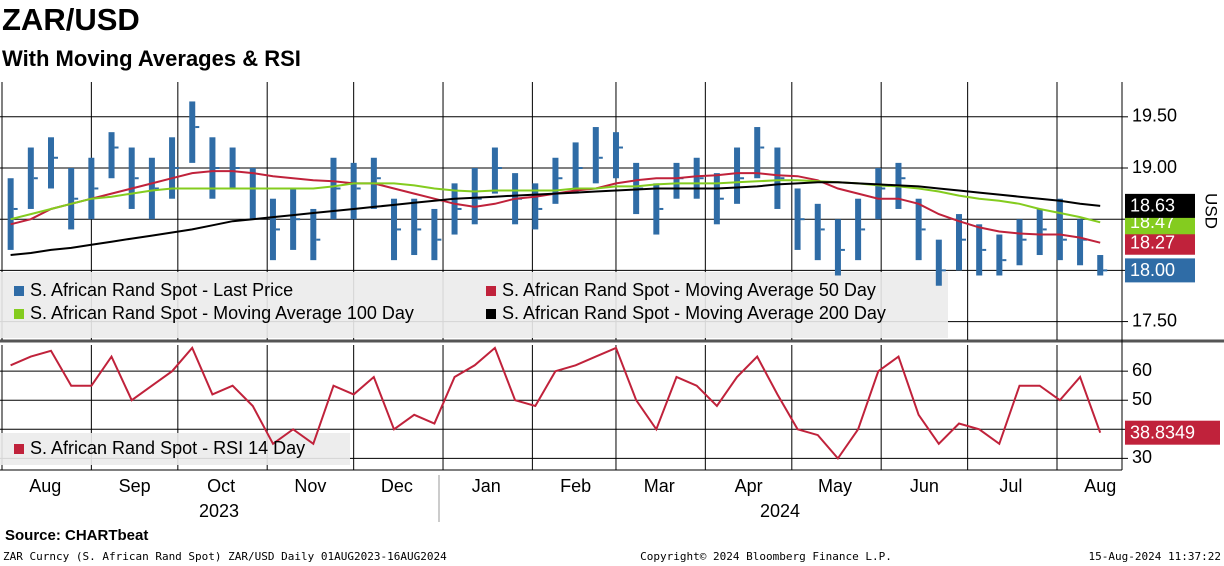 The image size is (1224, 566). What do you see at coordinates (151, 58) in the screenshot?
I see `chart-subtitle: With Moving Averages & RSI` at bounding box center [151, 58].